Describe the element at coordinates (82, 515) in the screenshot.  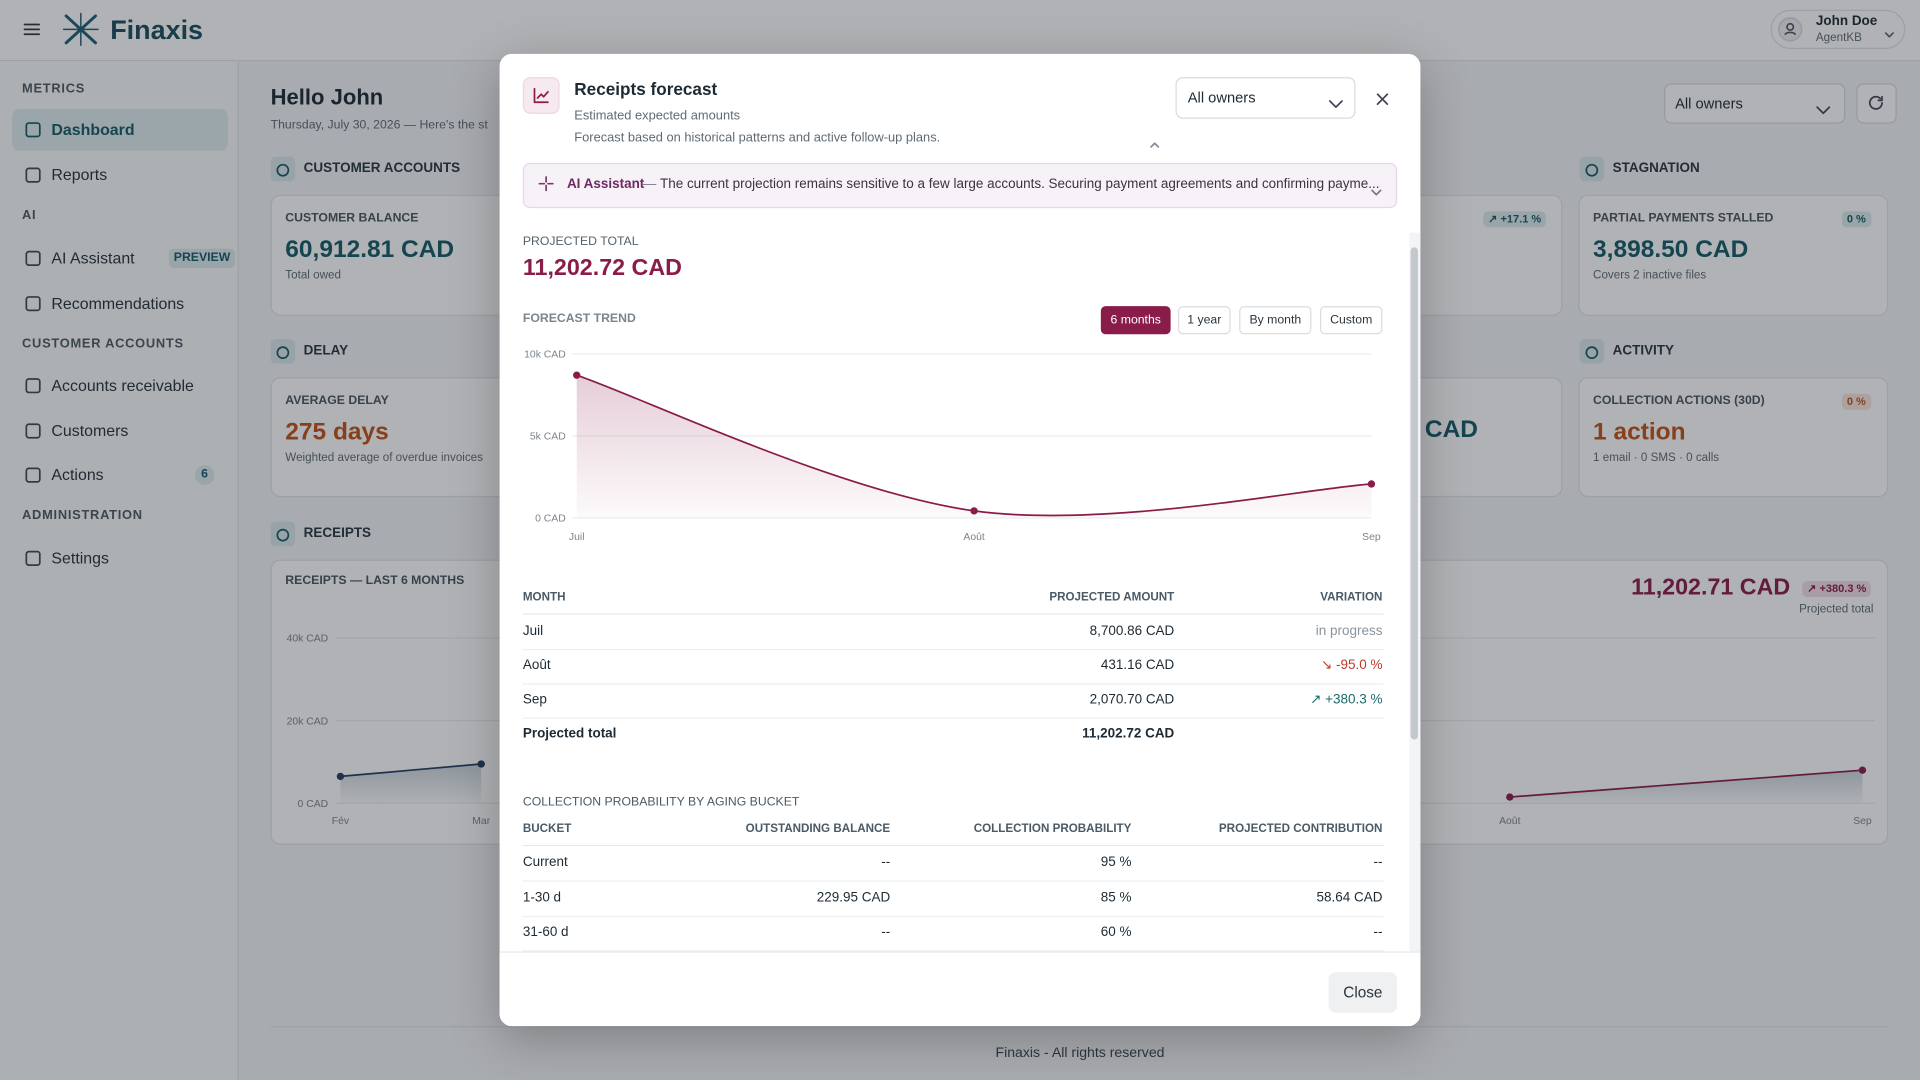
I see `sidebar-section-title: ADMINISTRATION` at that location.